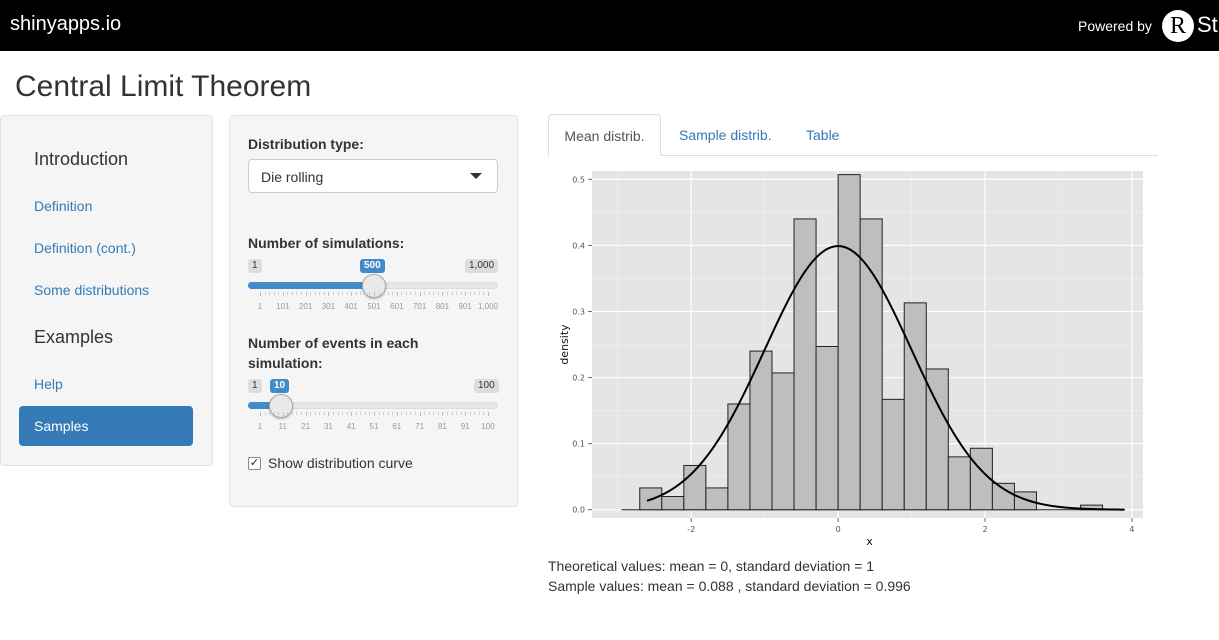 This screenshot has height=640, width=1219. Describe the element at coordinates (1208, 24) in the screenshot. I see `rstudio-logo-text: Stu` at that location.